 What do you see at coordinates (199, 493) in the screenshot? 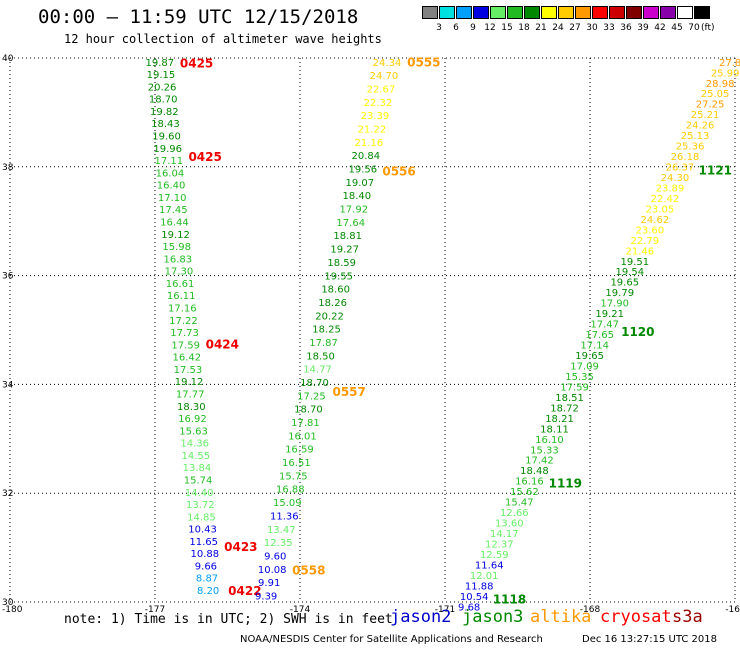
I see `wave-height-value: 14.40` at bounding box center [199, 493].